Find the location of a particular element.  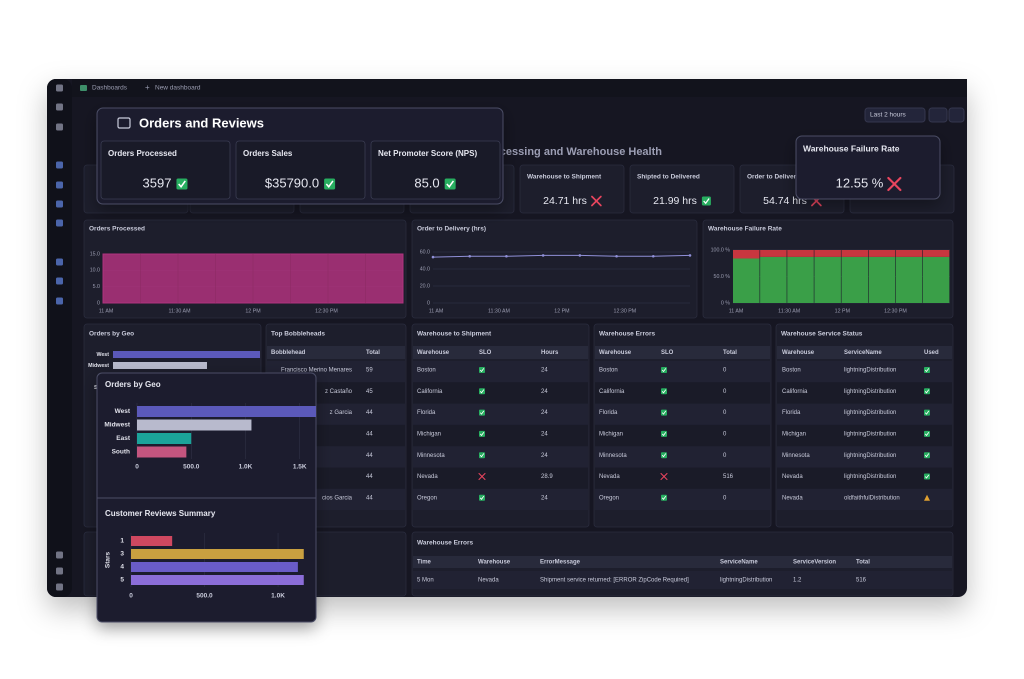

table-cell: 28.9 is located at coordinates (547, 477).